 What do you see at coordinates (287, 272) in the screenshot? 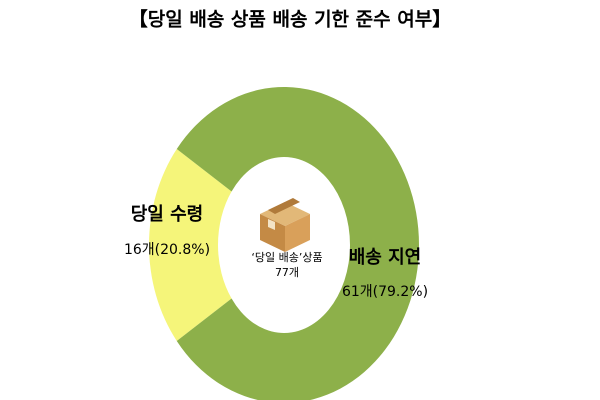
I see `center-total: 77개` at bounding box center [287, 272].